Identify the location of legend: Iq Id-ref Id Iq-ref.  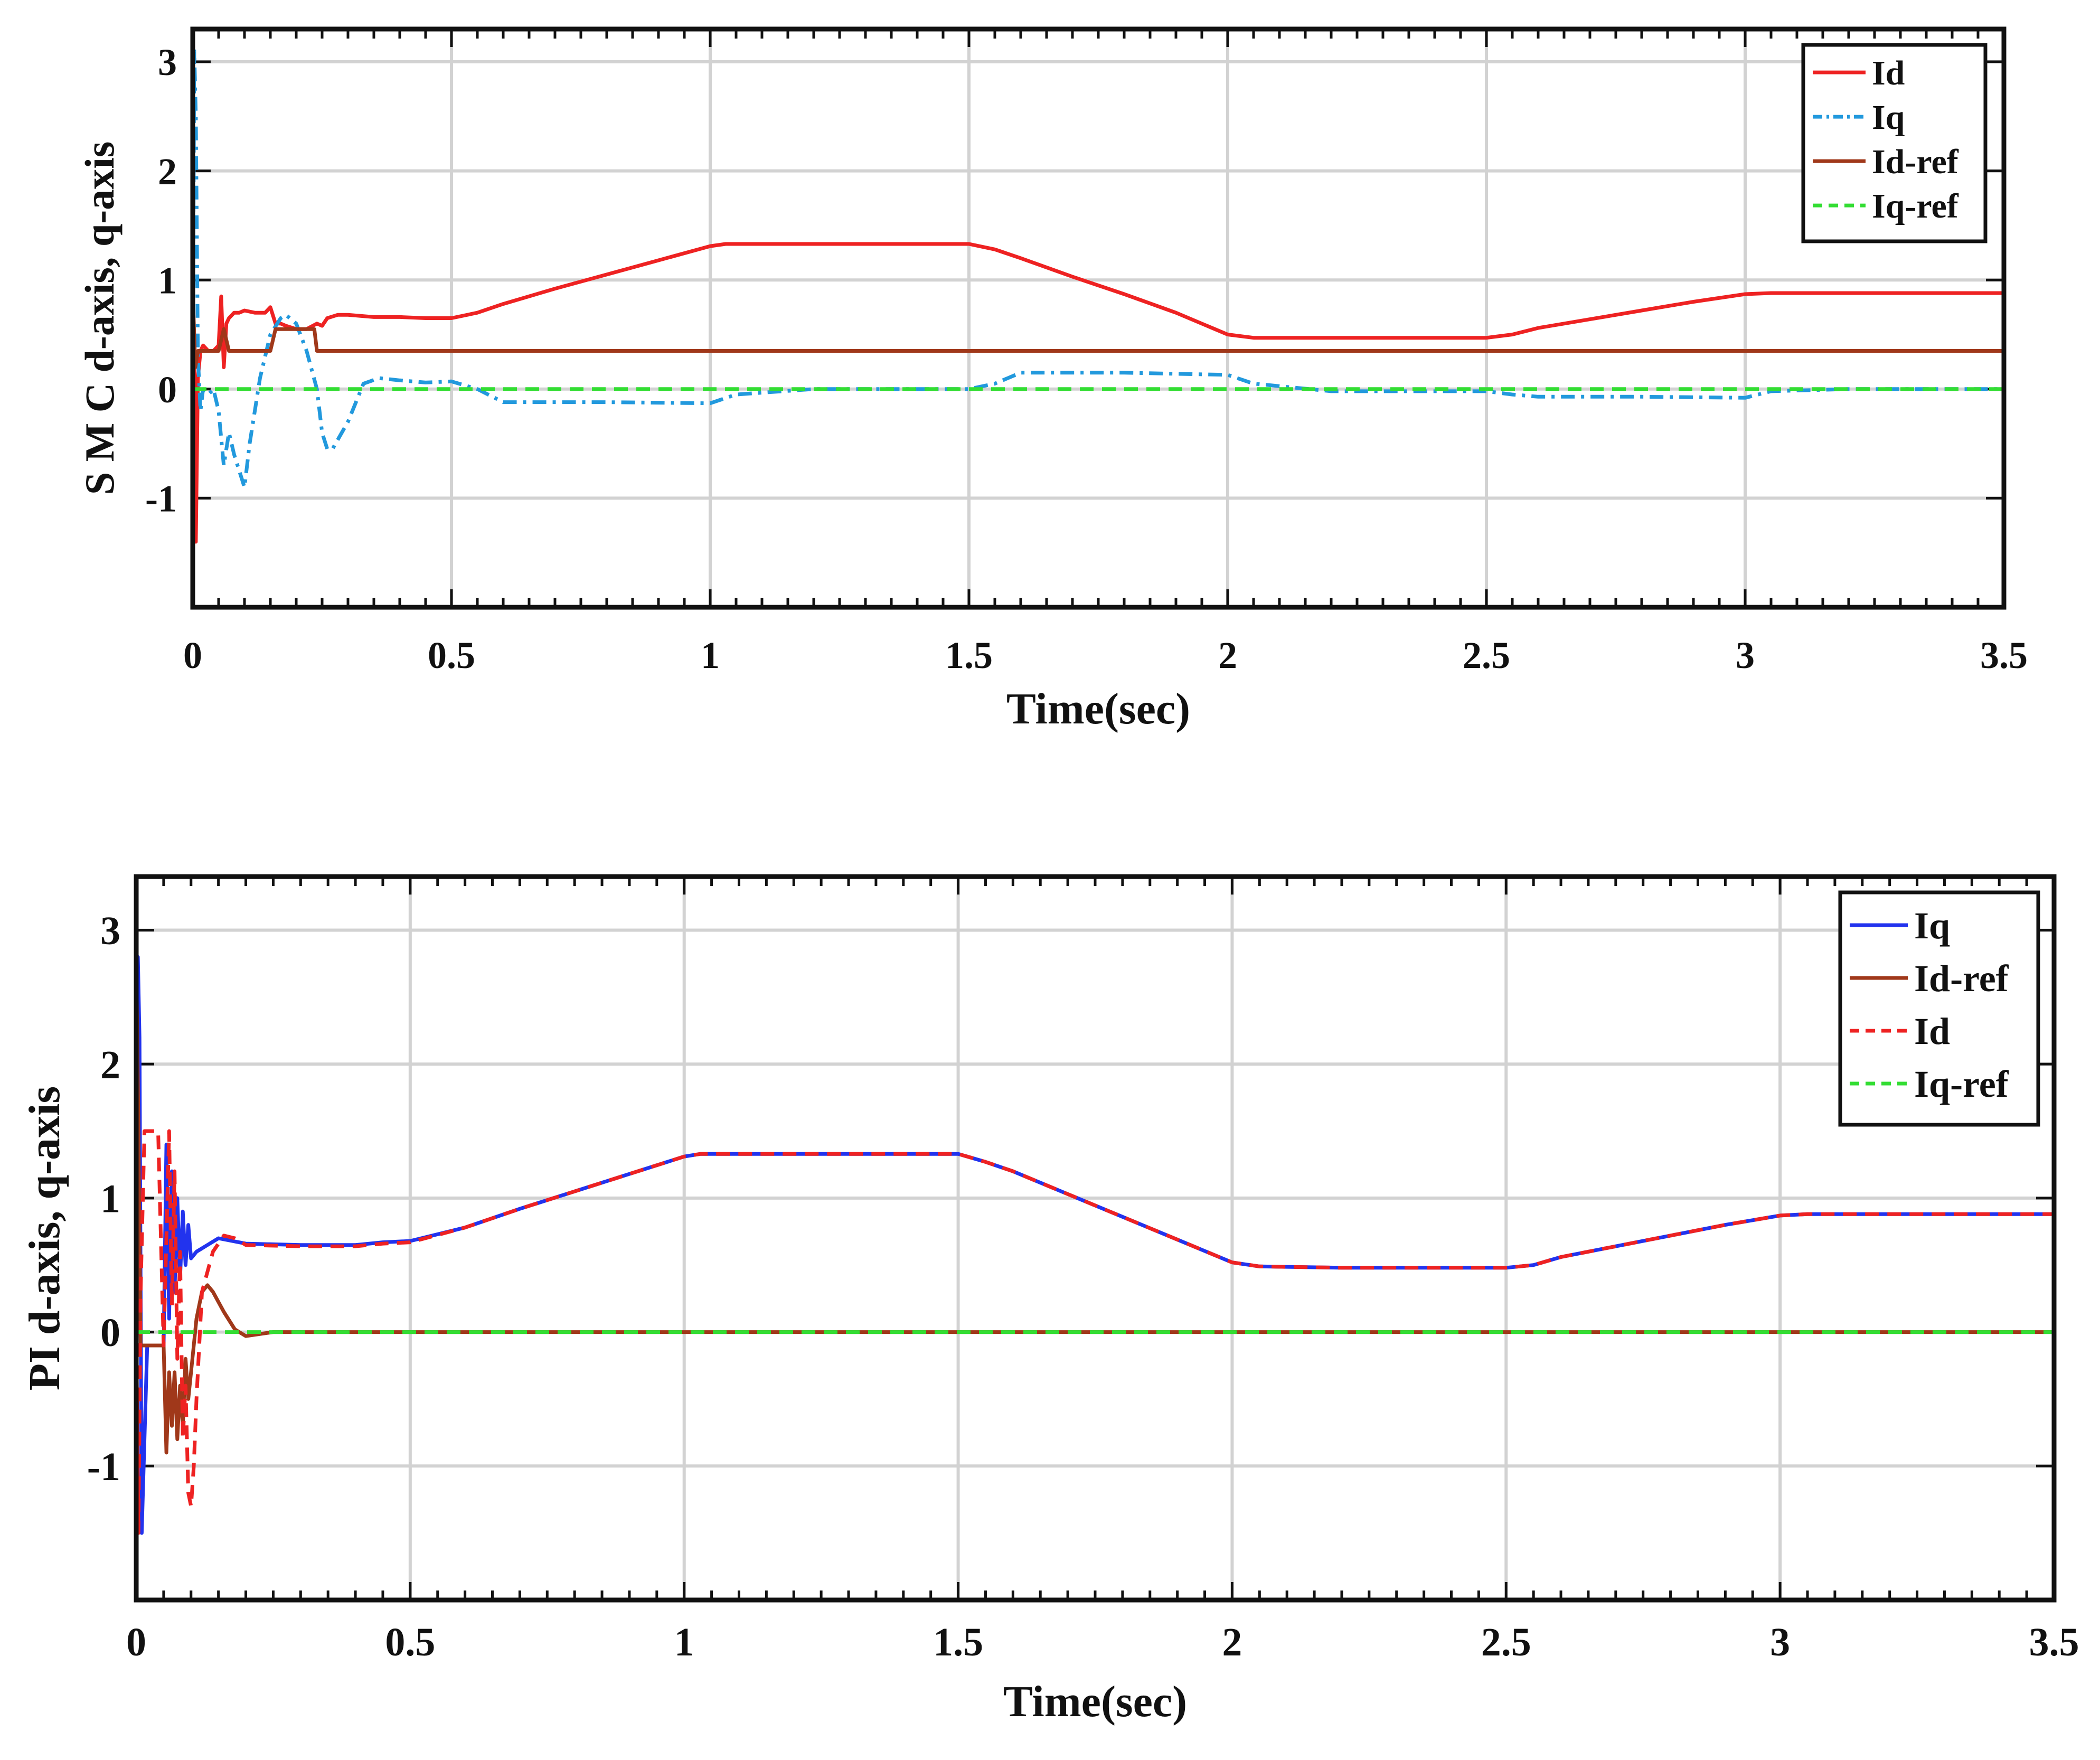
(1939, 1008).